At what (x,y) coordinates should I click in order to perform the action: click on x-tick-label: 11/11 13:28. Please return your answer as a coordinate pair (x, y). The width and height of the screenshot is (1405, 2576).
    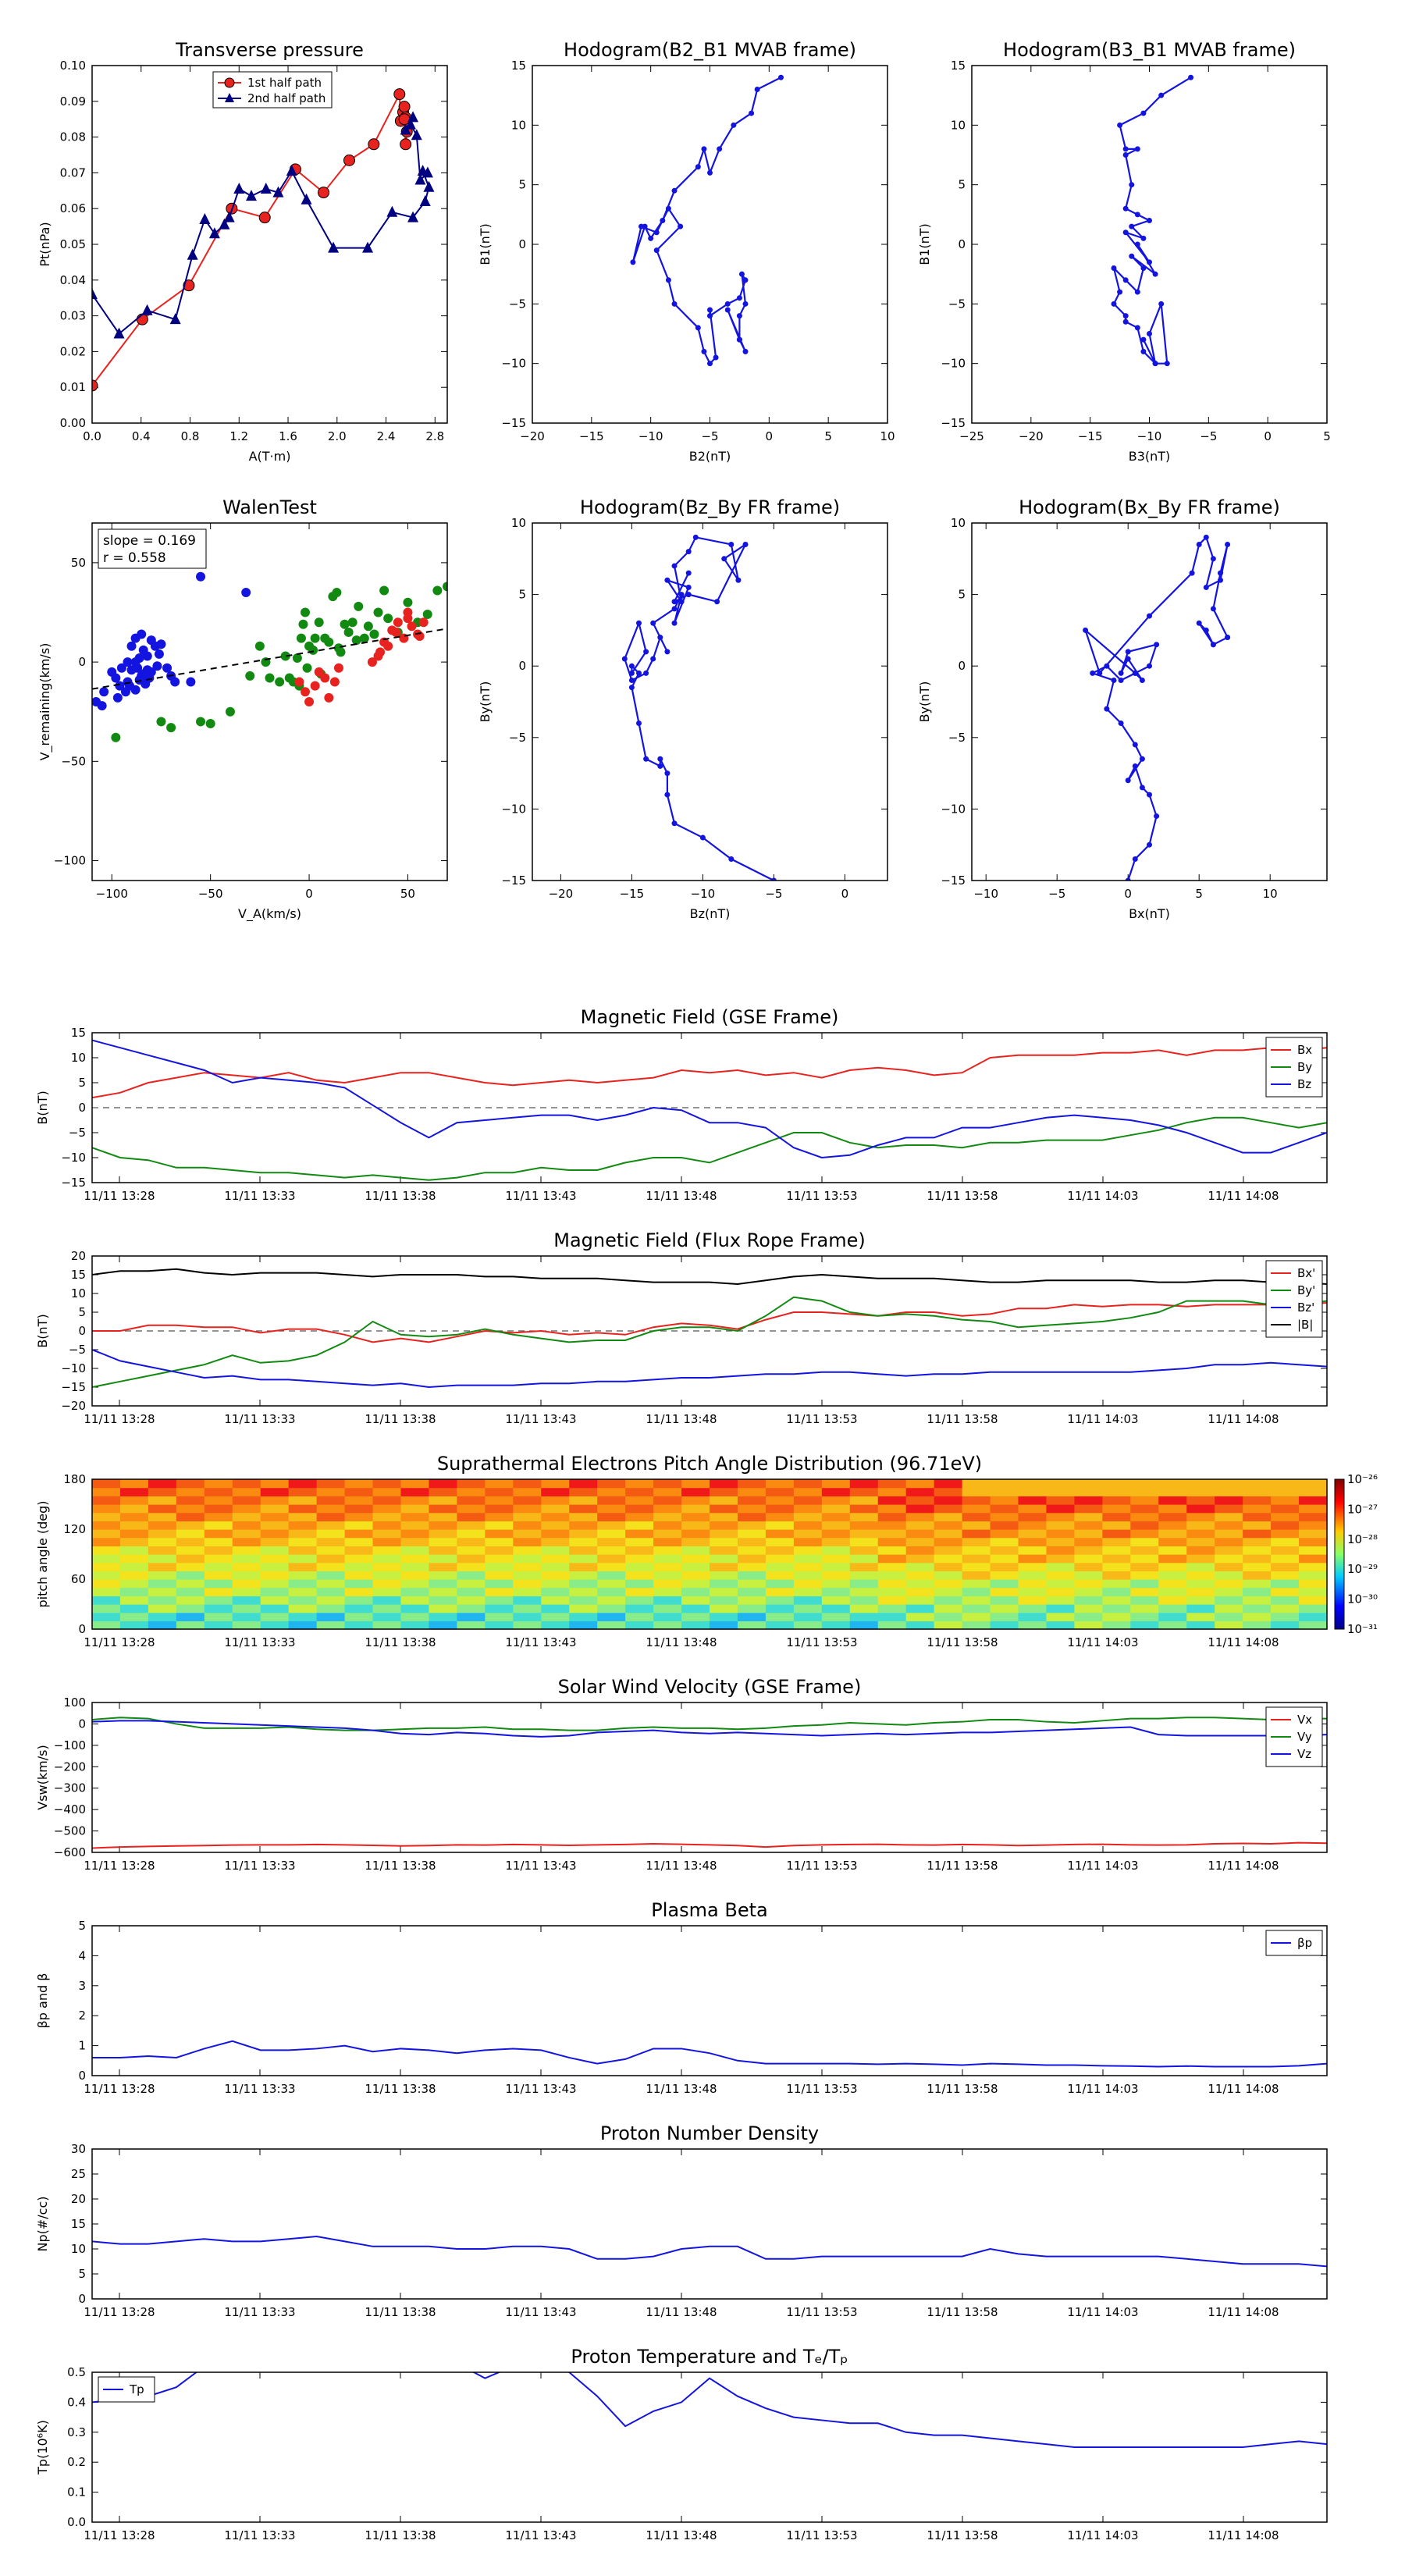
    Looking at the image, I should click on (120, 2535).